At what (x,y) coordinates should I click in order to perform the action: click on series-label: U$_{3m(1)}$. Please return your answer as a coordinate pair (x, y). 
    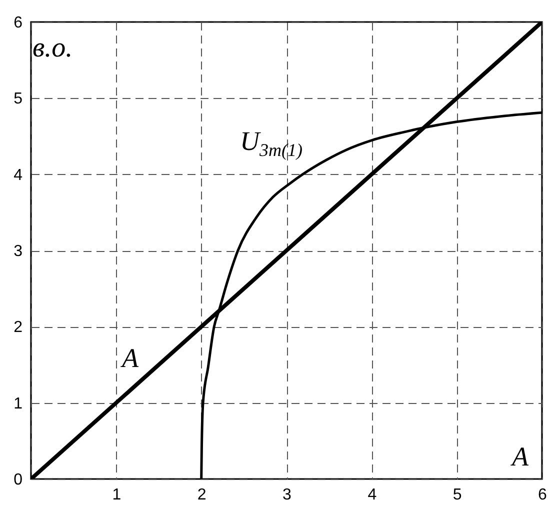
    Looking at the image, I should click on (271, 143).